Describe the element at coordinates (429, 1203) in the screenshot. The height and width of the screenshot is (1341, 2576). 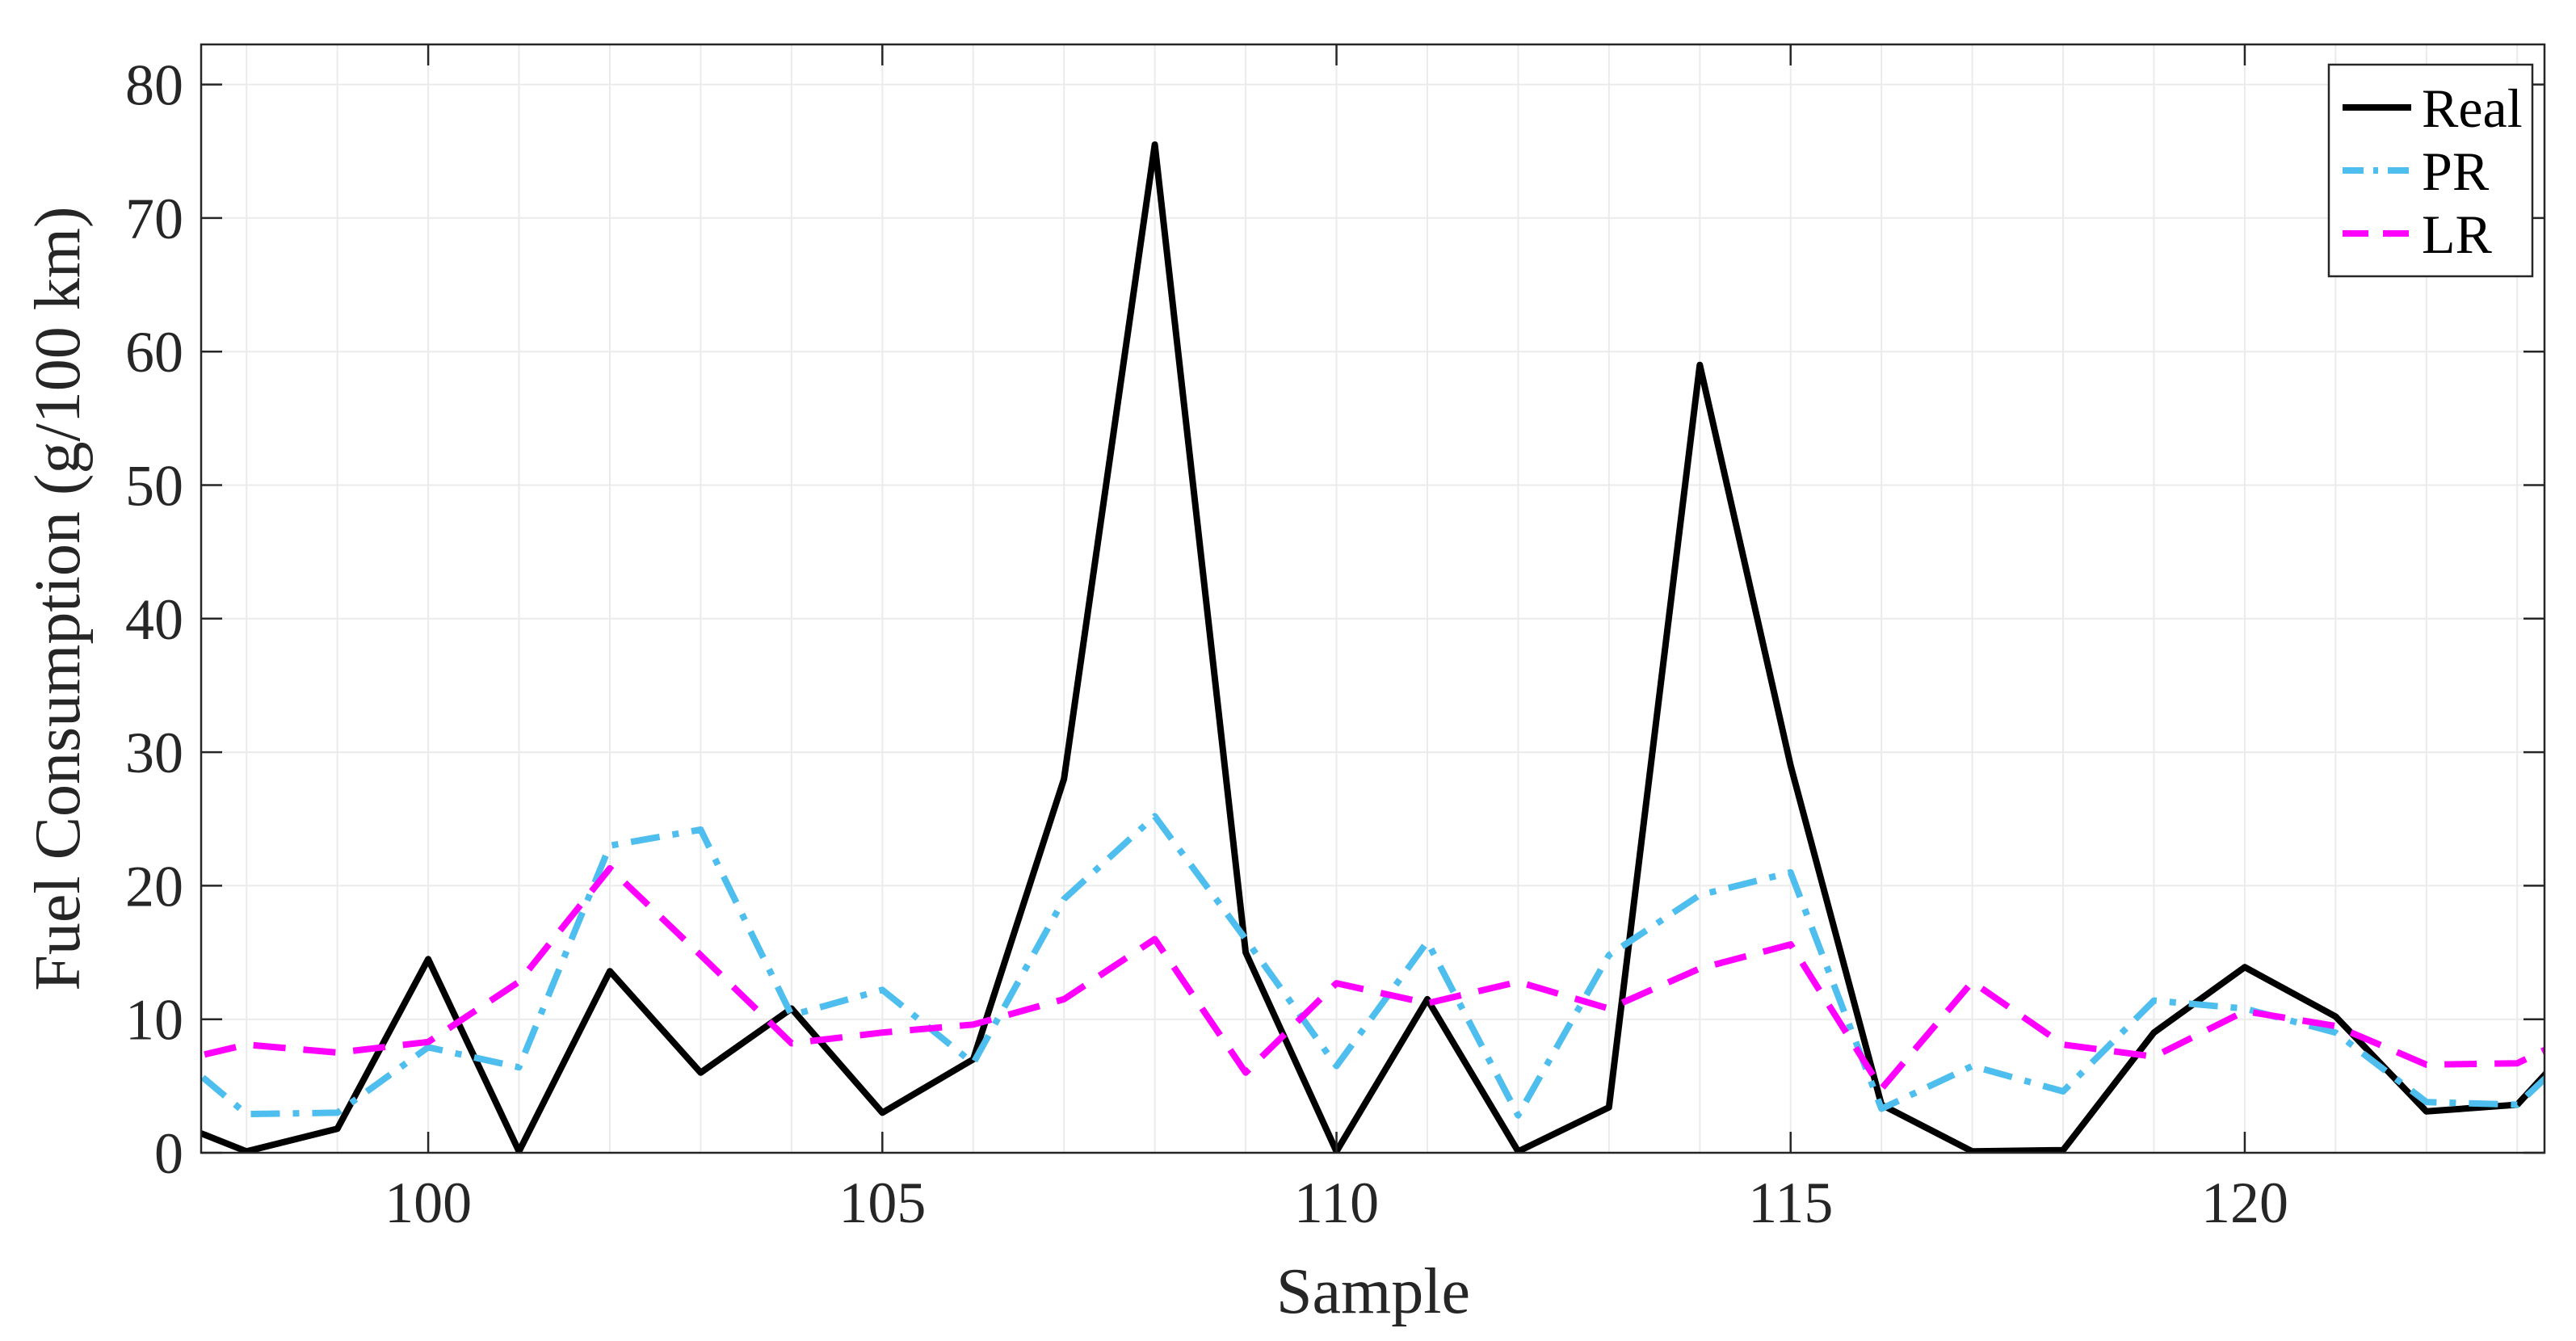
I see `x-tick-label: 100` at that location.